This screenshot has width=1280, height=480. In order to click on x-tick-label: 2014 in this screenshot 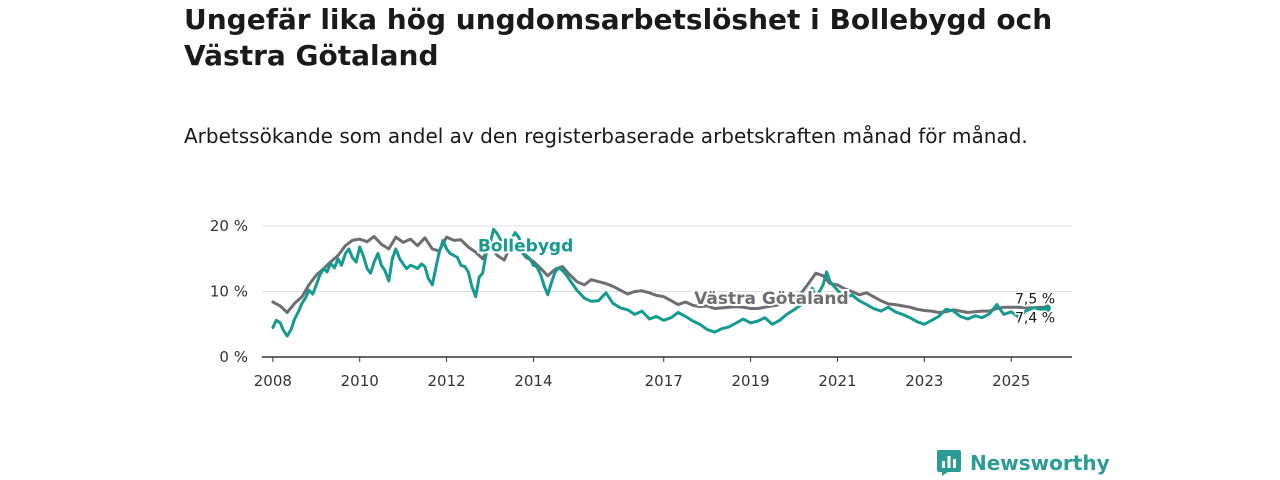, I will do `click(533, 381)`.